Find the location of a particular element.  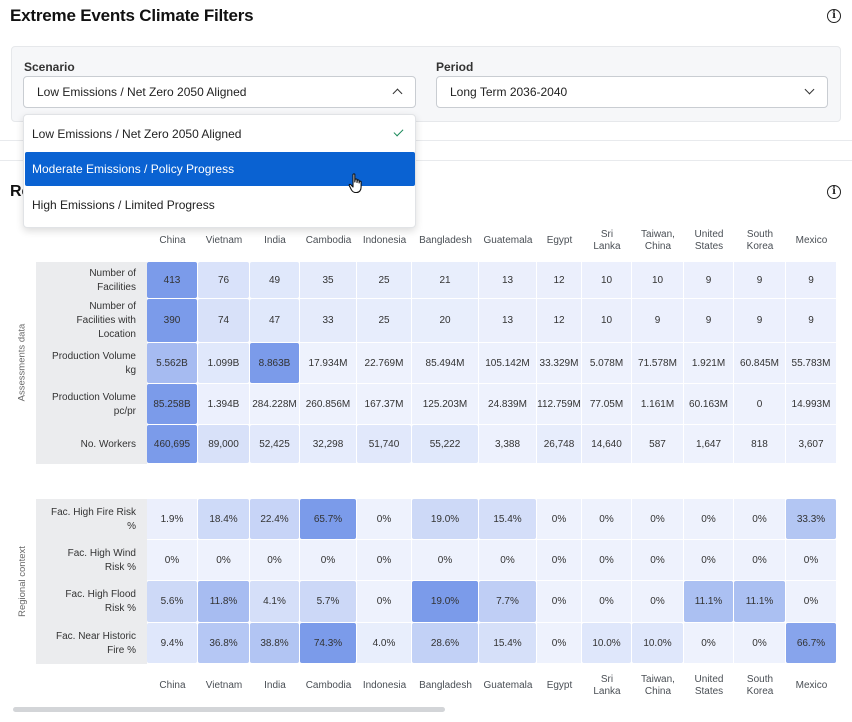

scenario-select: Low Emissions / Net Zero 2050 Aligned is located at coordinates (219, 92).